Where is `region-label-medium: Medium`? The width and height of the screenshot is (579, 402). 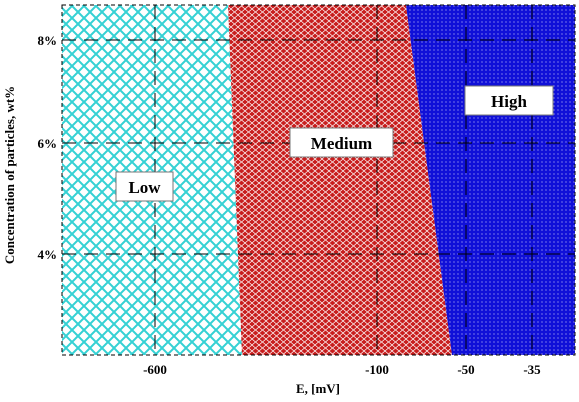 region-label-medium: Medium is located at coordinates (341, 143).